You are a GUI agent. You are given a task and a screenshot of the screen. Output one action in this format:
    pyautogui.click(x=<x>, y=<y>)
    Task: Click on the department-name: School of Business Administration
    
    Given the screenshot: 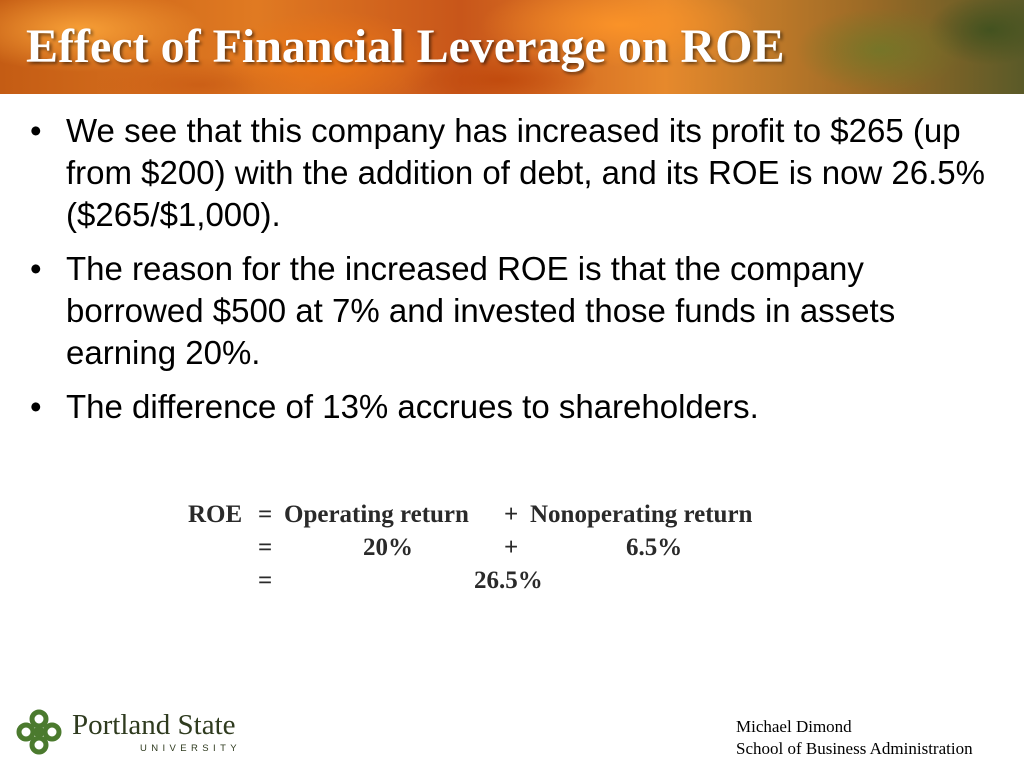 What is the action you would take?
    pyautogui.click(x=854, y=748)
    